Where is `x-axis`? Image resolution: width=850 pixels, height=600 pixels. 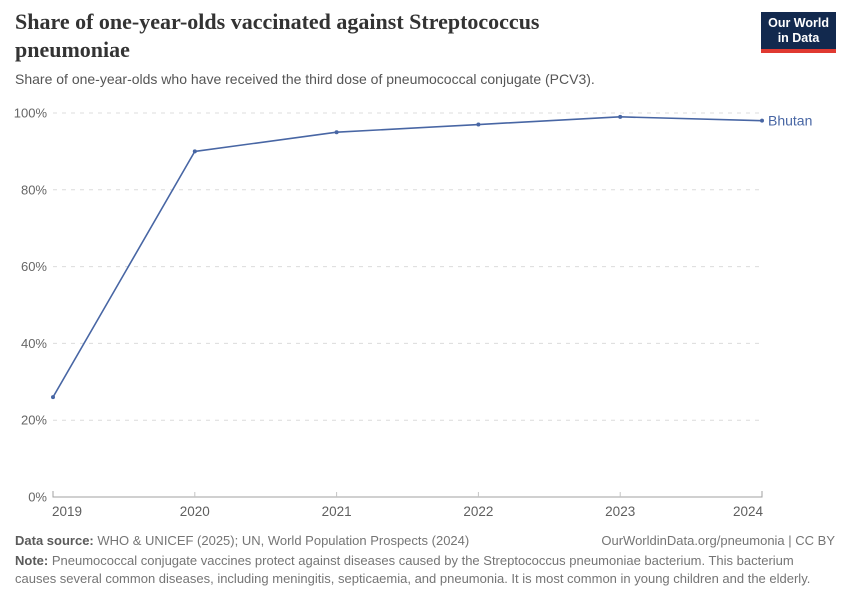
x-axis is located at coordinates (407, 494).